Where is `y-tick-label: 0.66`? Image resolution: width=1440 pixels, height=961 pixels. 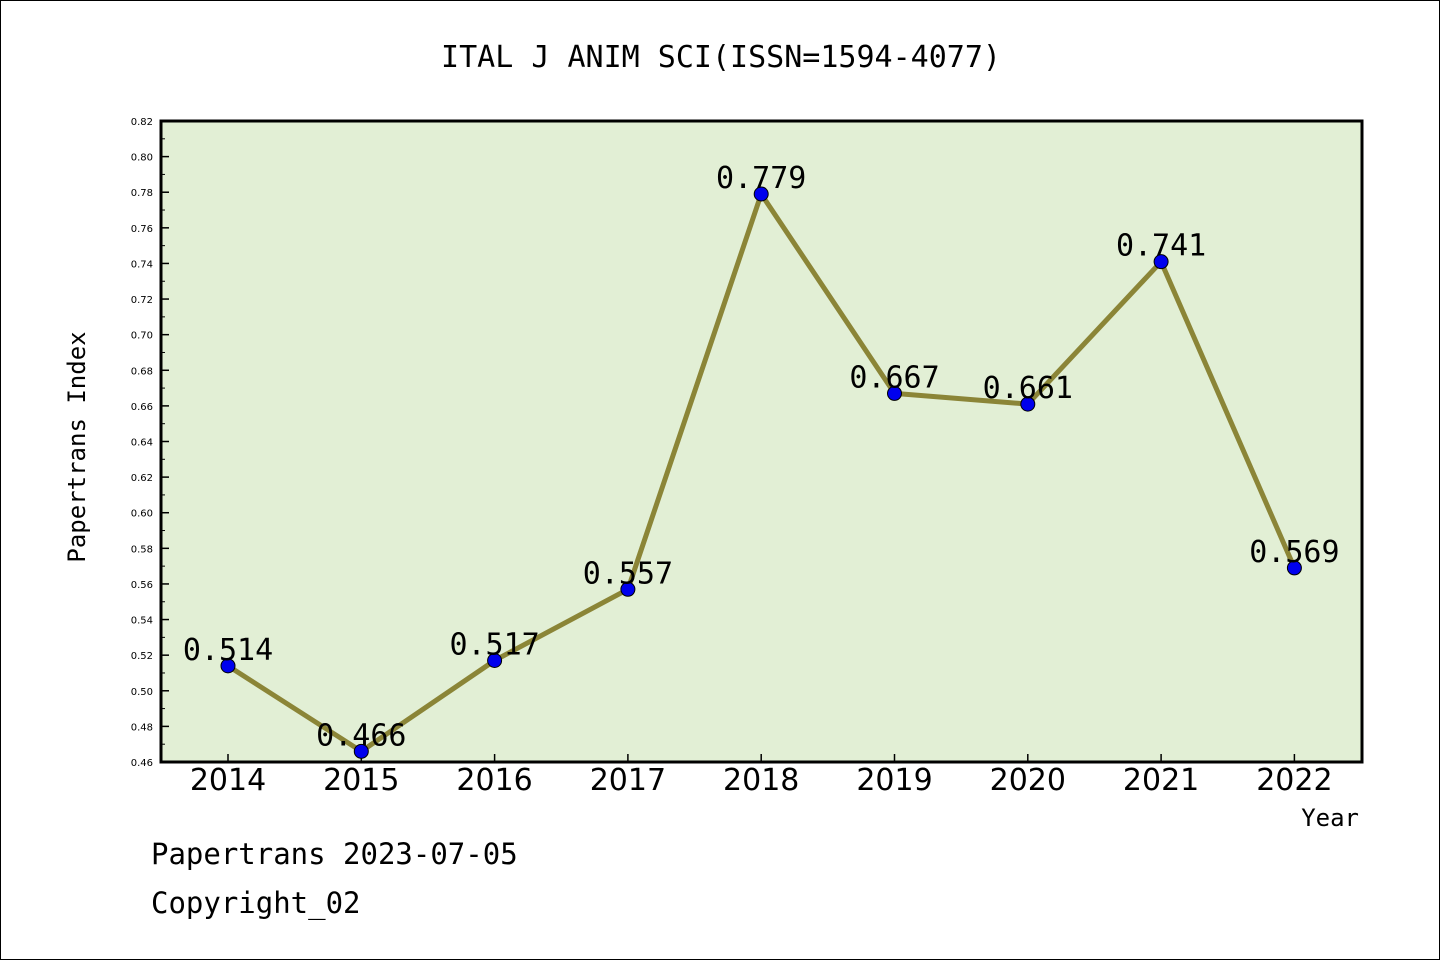
y-tick-label: 0.66 is located at coordinates (142, 407).